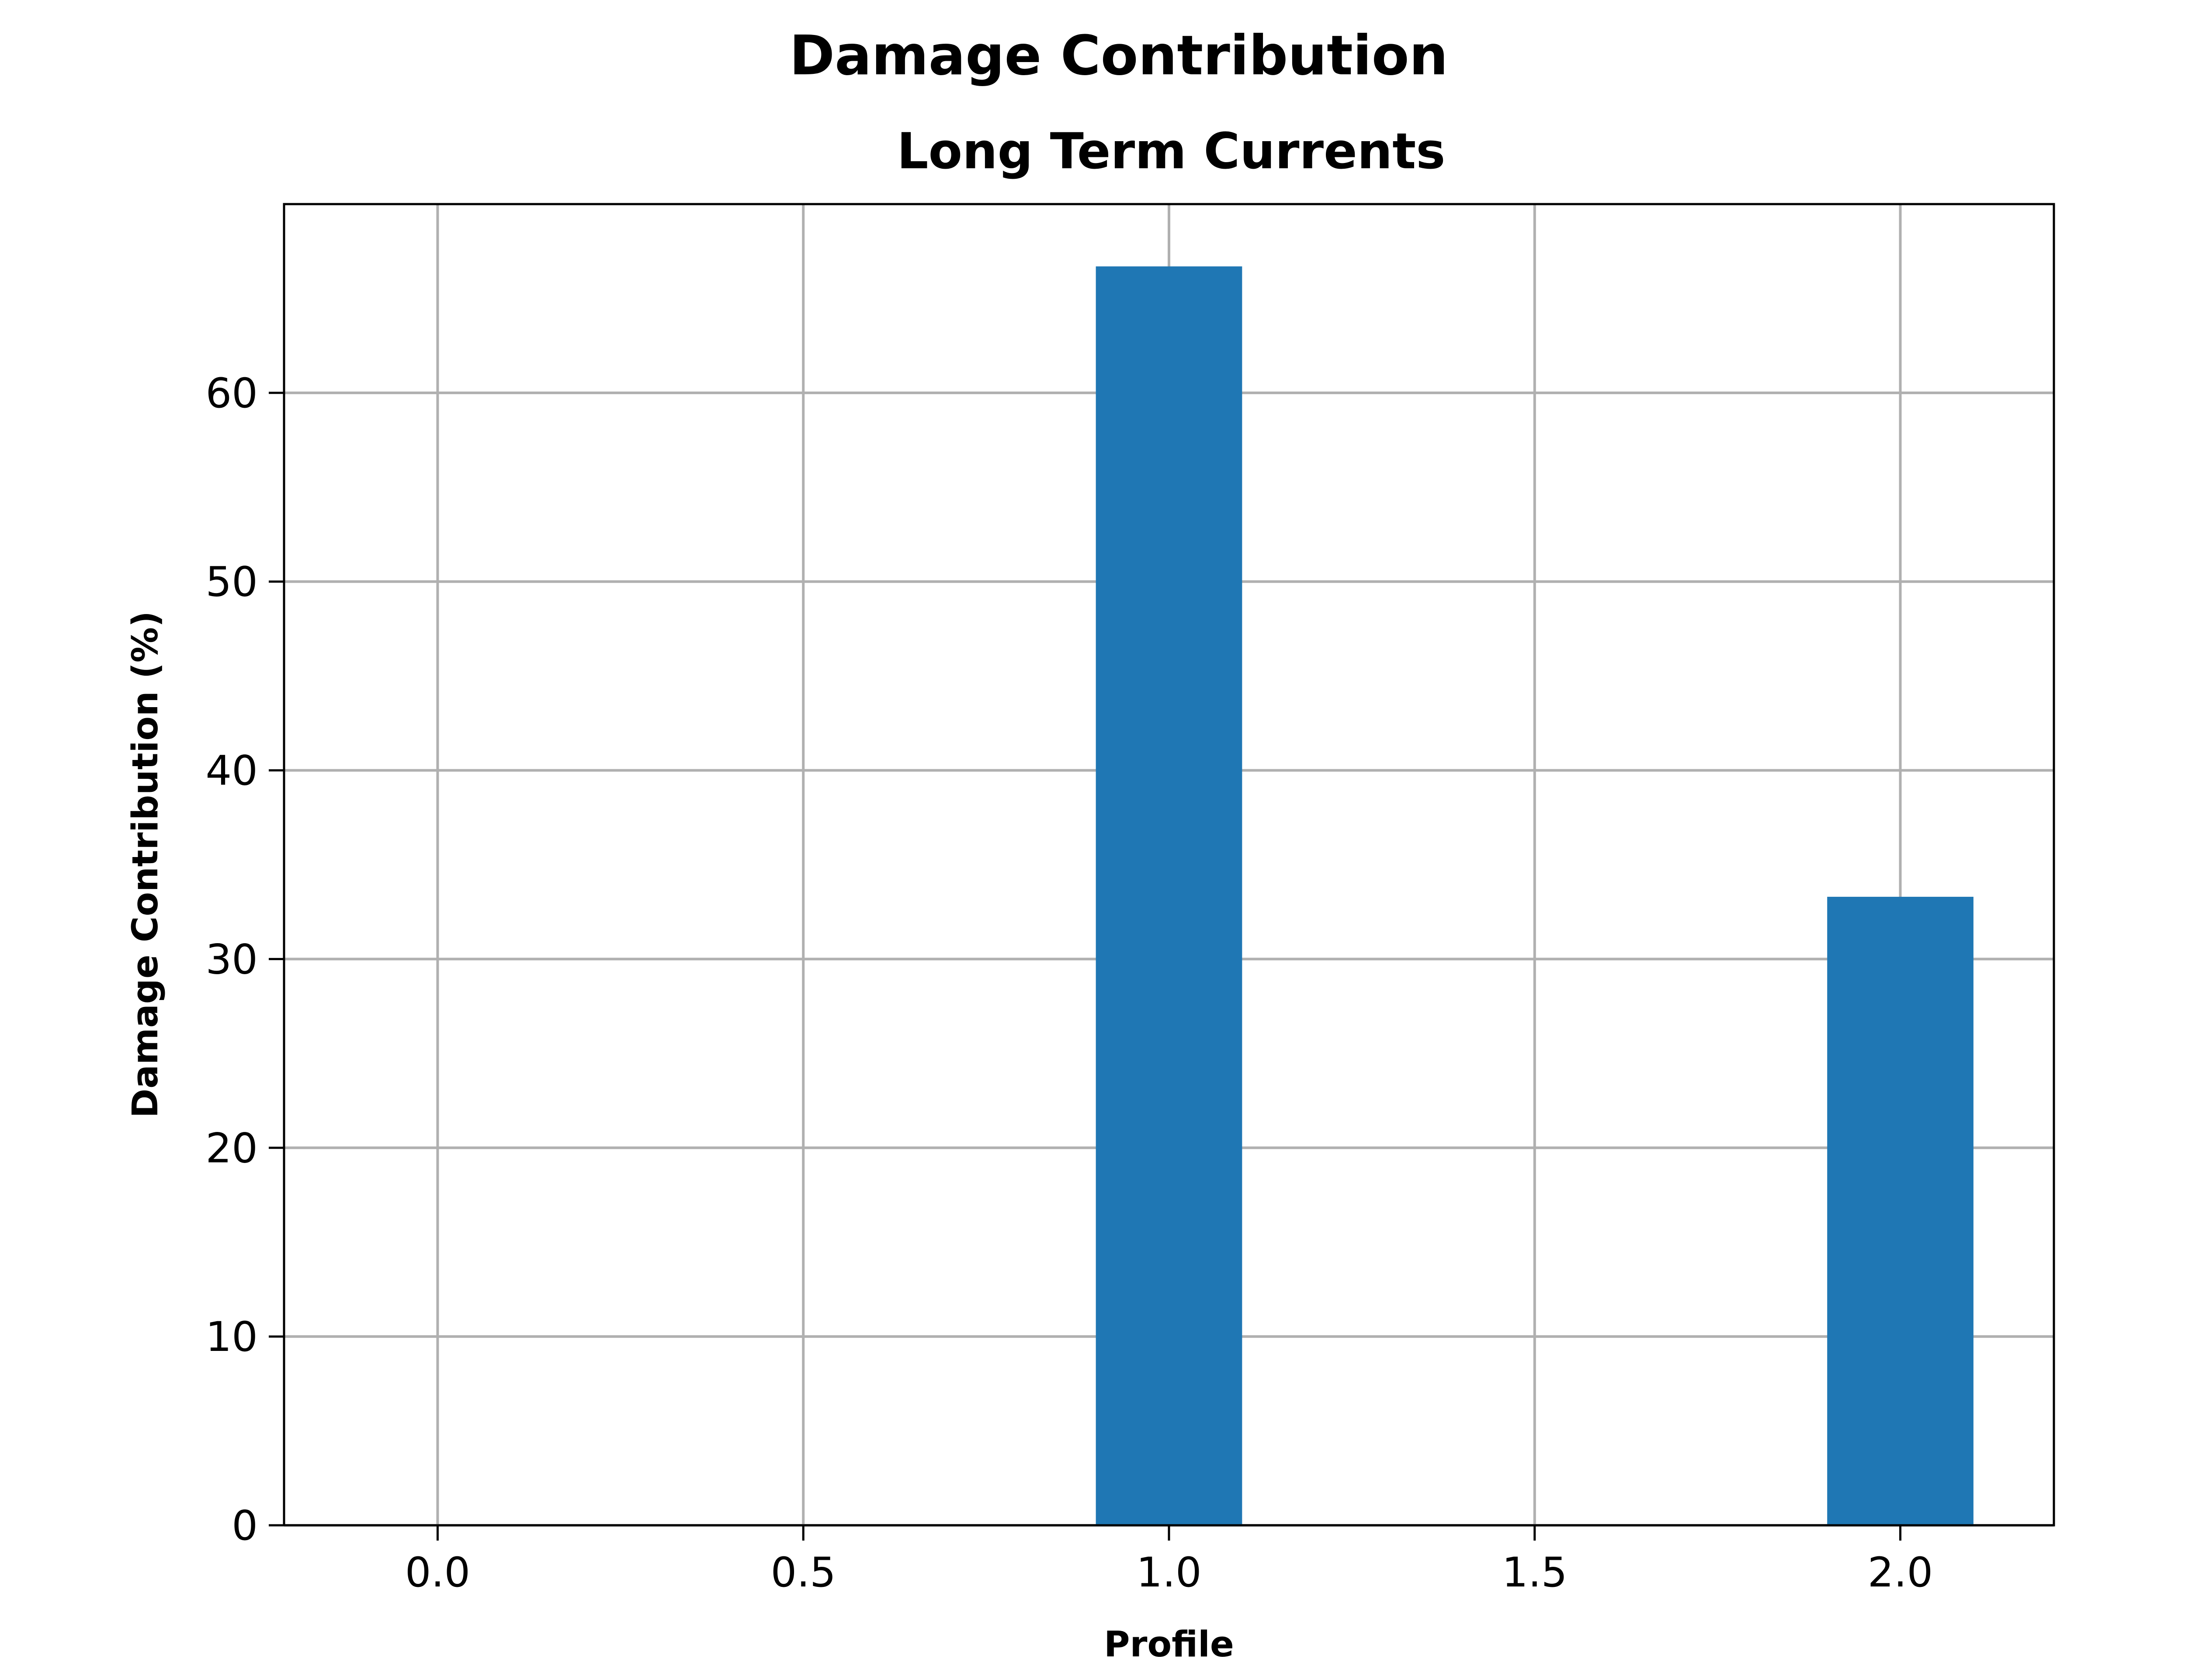 The width and height of the screenshot is (2185, 1680). Describe the element at coordinates (1118, 55) in the screenshot. I see `chart-suptitle: Damage Contribution` at that location.